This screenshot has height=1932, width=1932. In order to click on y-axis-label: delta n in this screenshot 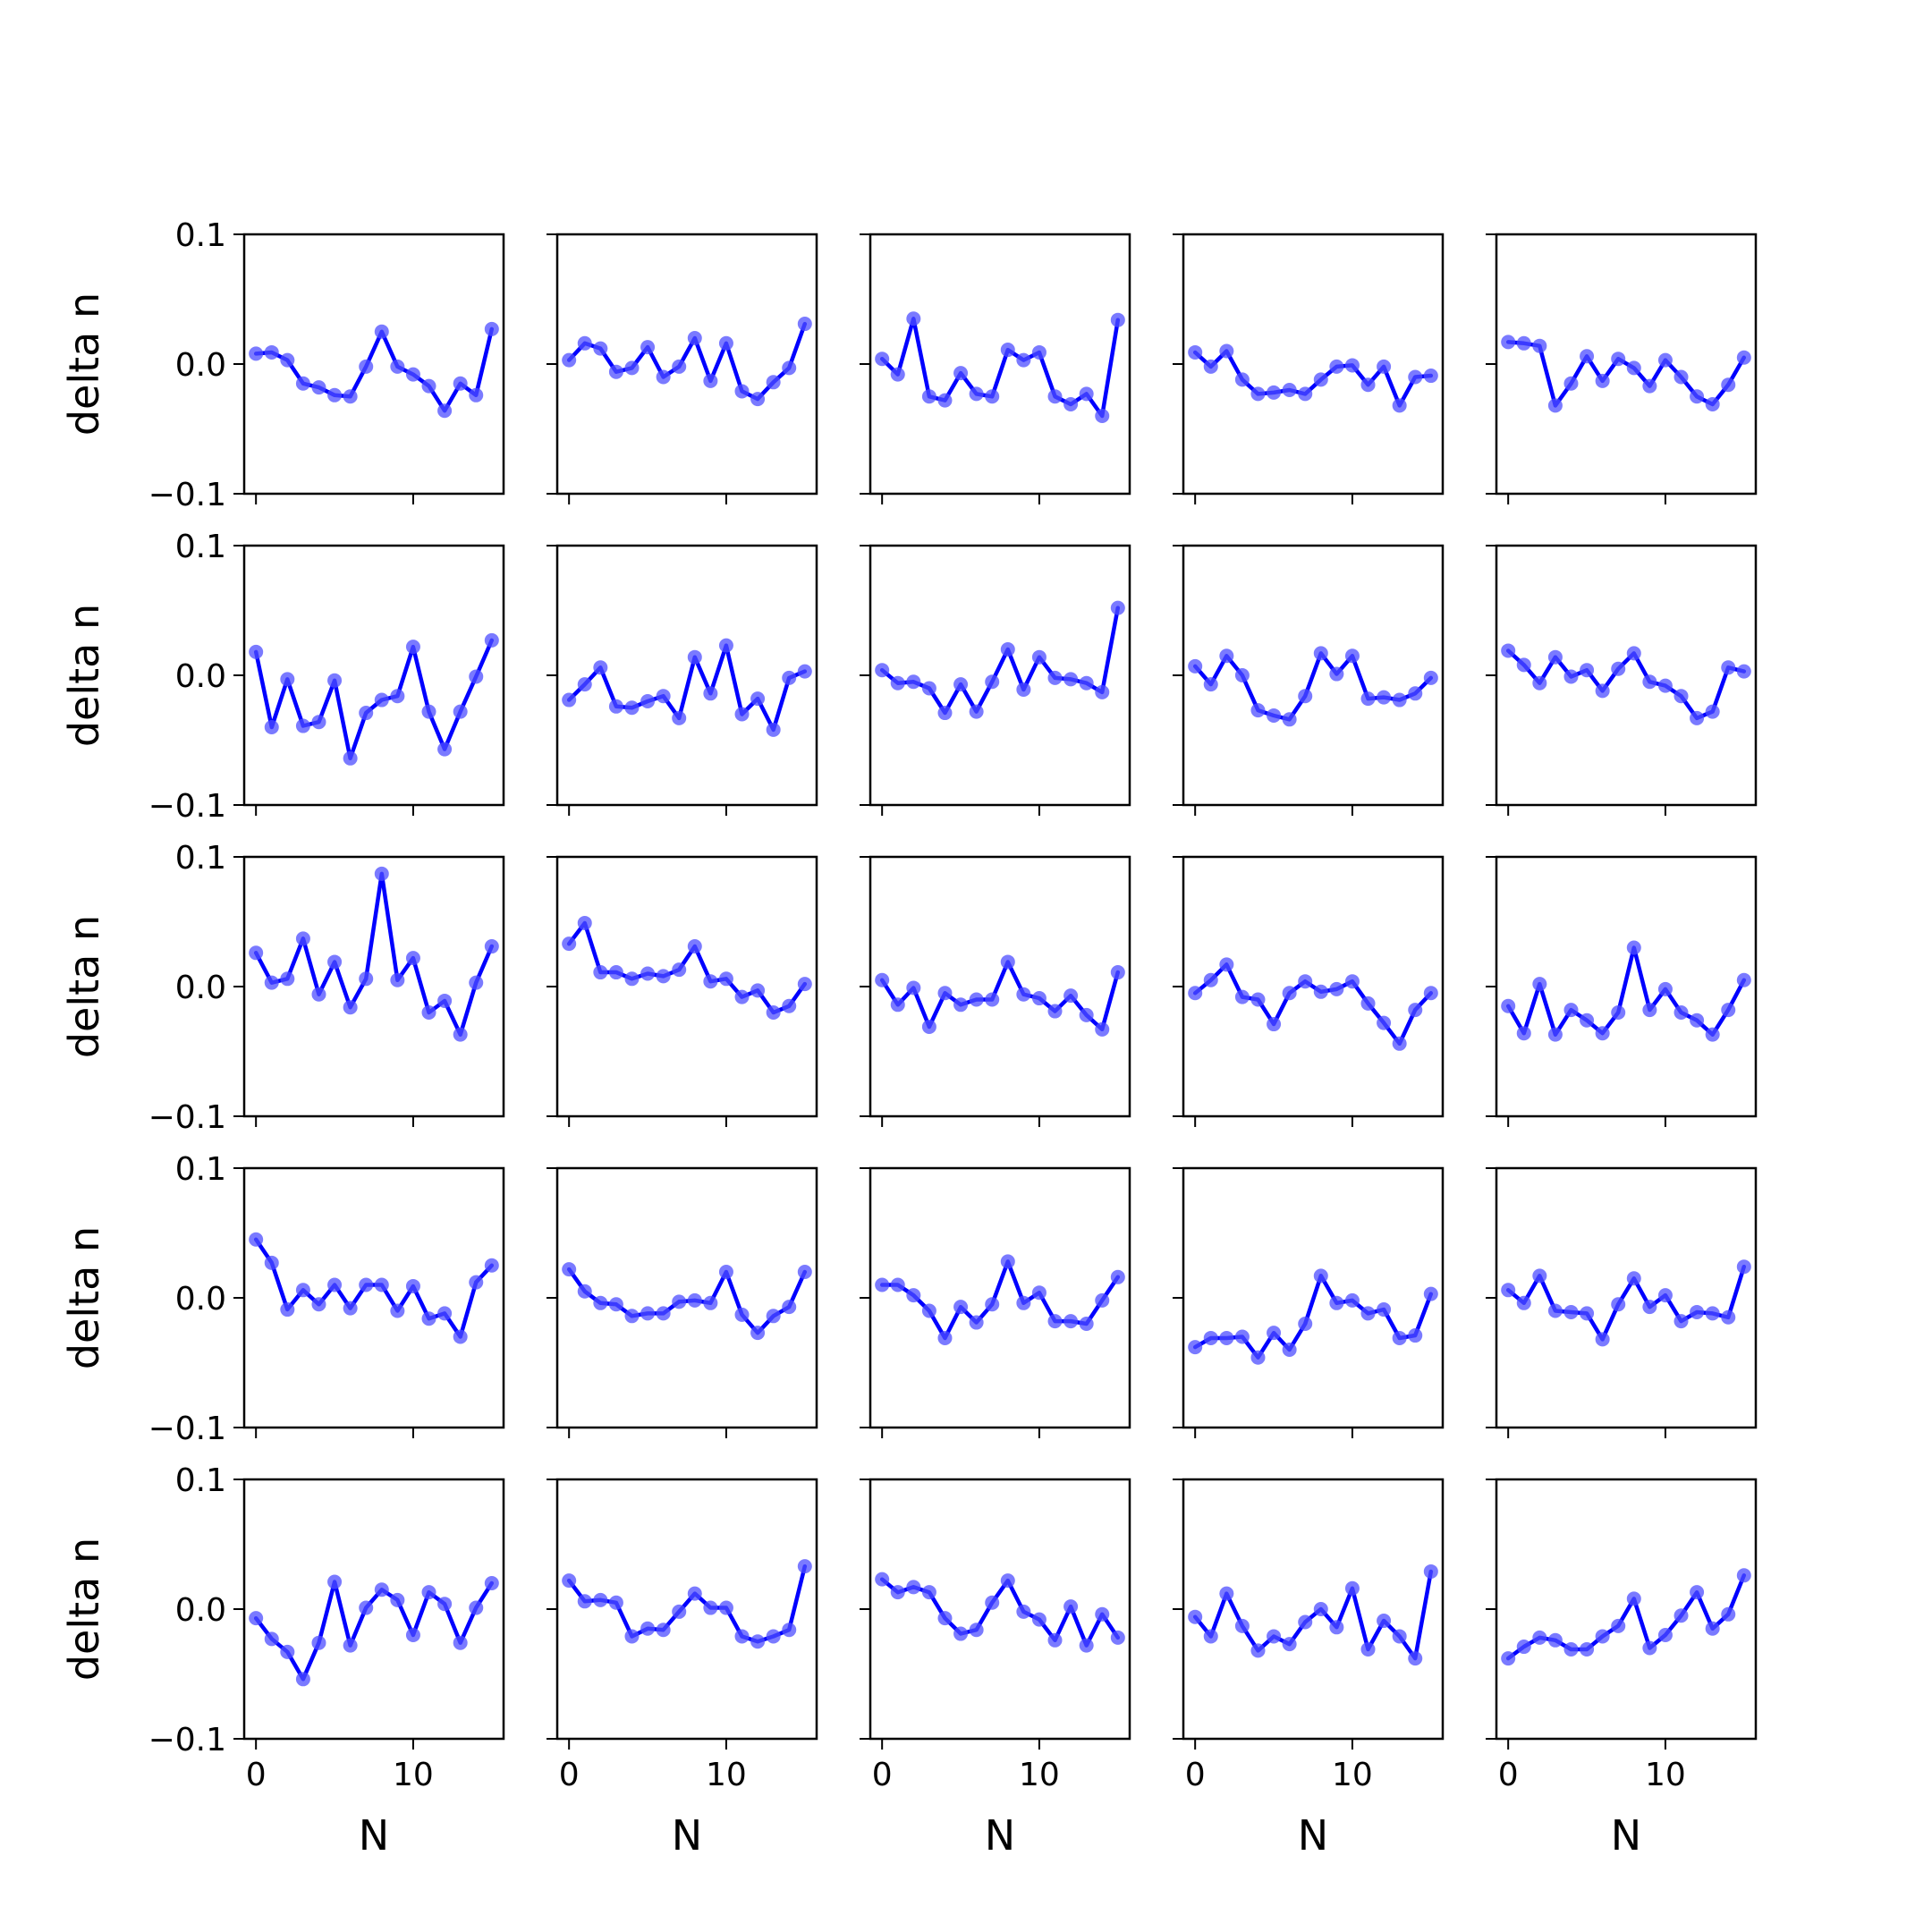, I will do `click(84, 1297)`.